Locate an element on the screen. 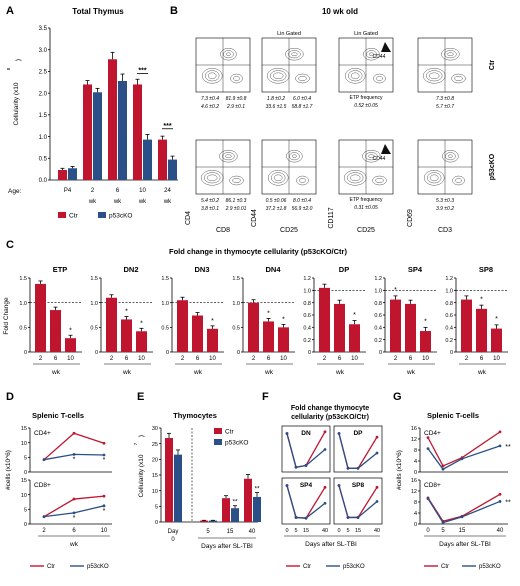 The height and width of the screenshot is (586, 520). panel-letter: A is located at coordinates (10, 11).